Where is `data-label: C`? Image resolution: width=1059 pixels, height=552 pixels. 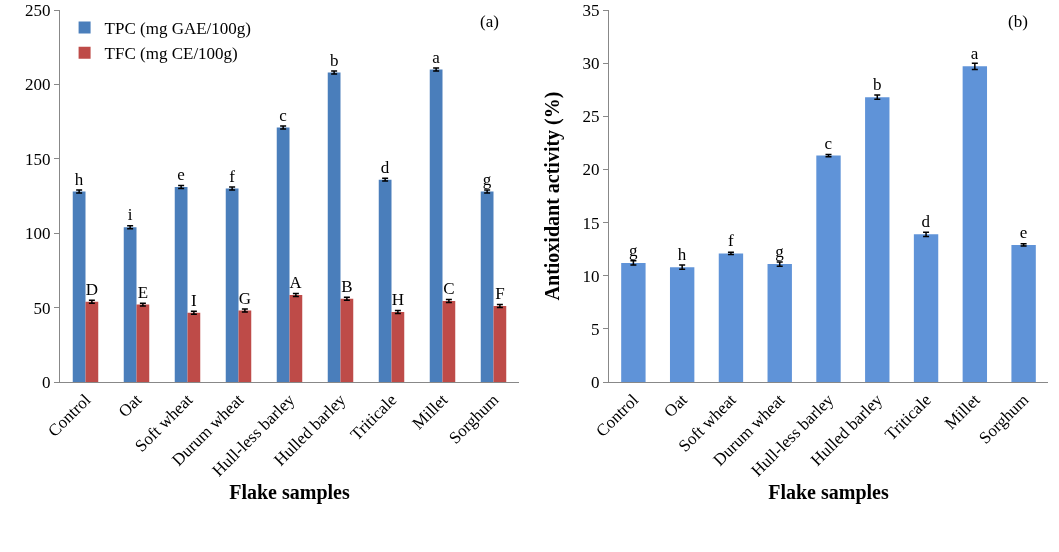
data-label: C is located at coordinates (449, 288).